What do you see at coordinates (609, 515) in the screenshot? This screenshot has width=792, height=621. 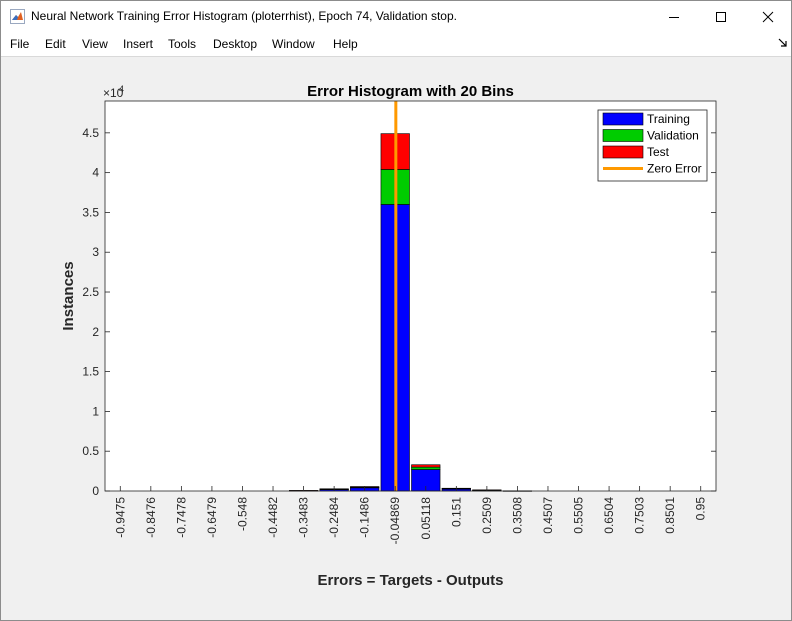 I see `x-tick-label-16: 0.6504` at bounding box center [609, 515].